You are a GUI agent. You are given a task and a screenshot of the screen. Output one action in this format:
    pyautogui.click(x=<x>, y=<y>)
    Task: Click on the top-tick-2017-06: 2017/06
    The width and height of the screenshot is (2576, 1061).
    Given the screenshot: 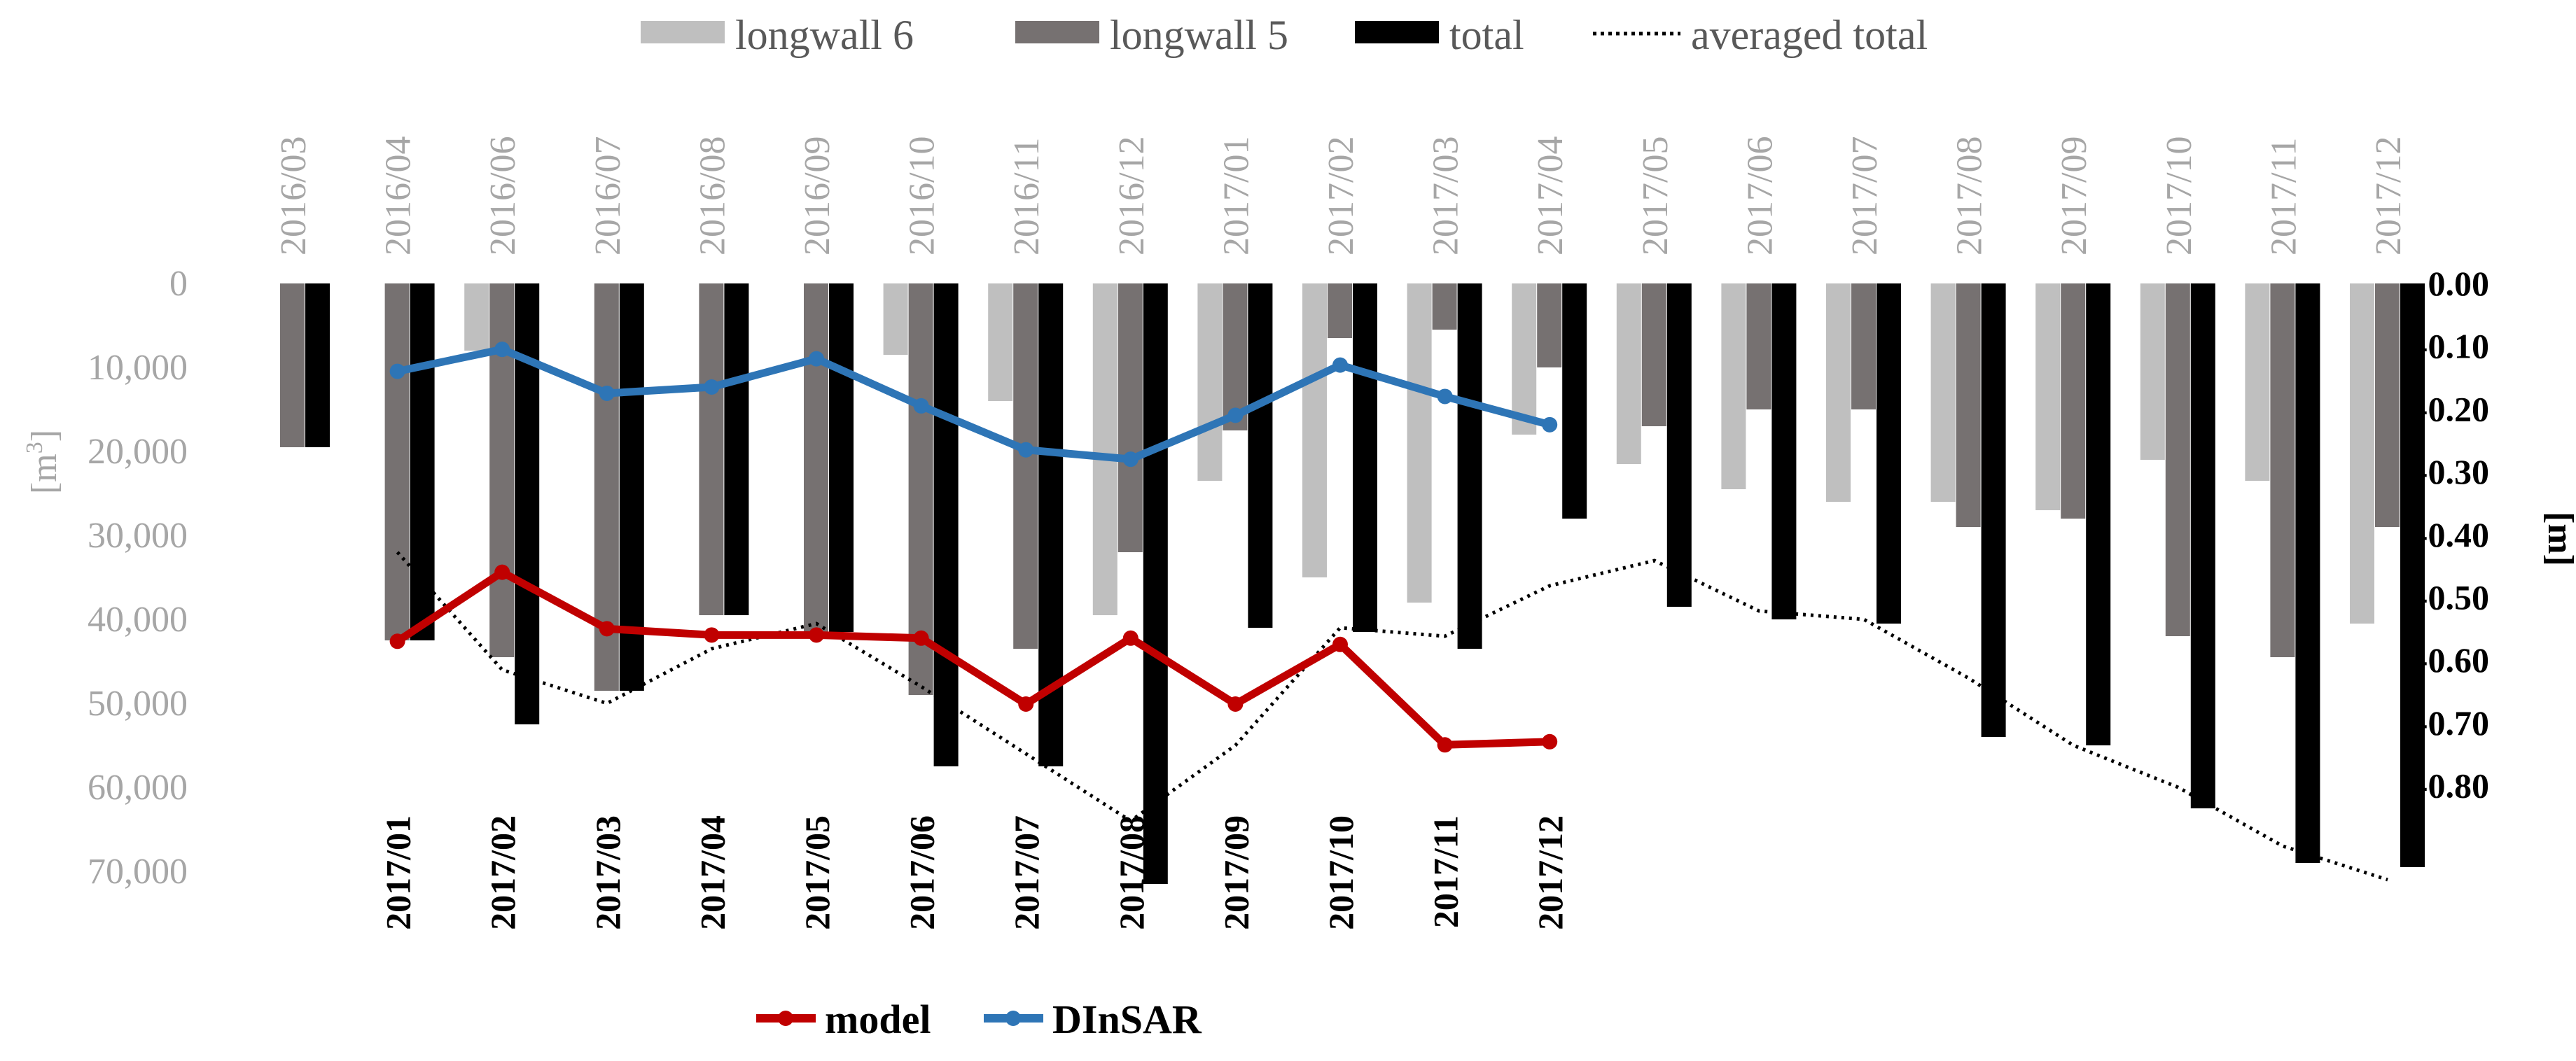 What is the action you would take?
    pyautogui.click(x=1760, y=195)
    